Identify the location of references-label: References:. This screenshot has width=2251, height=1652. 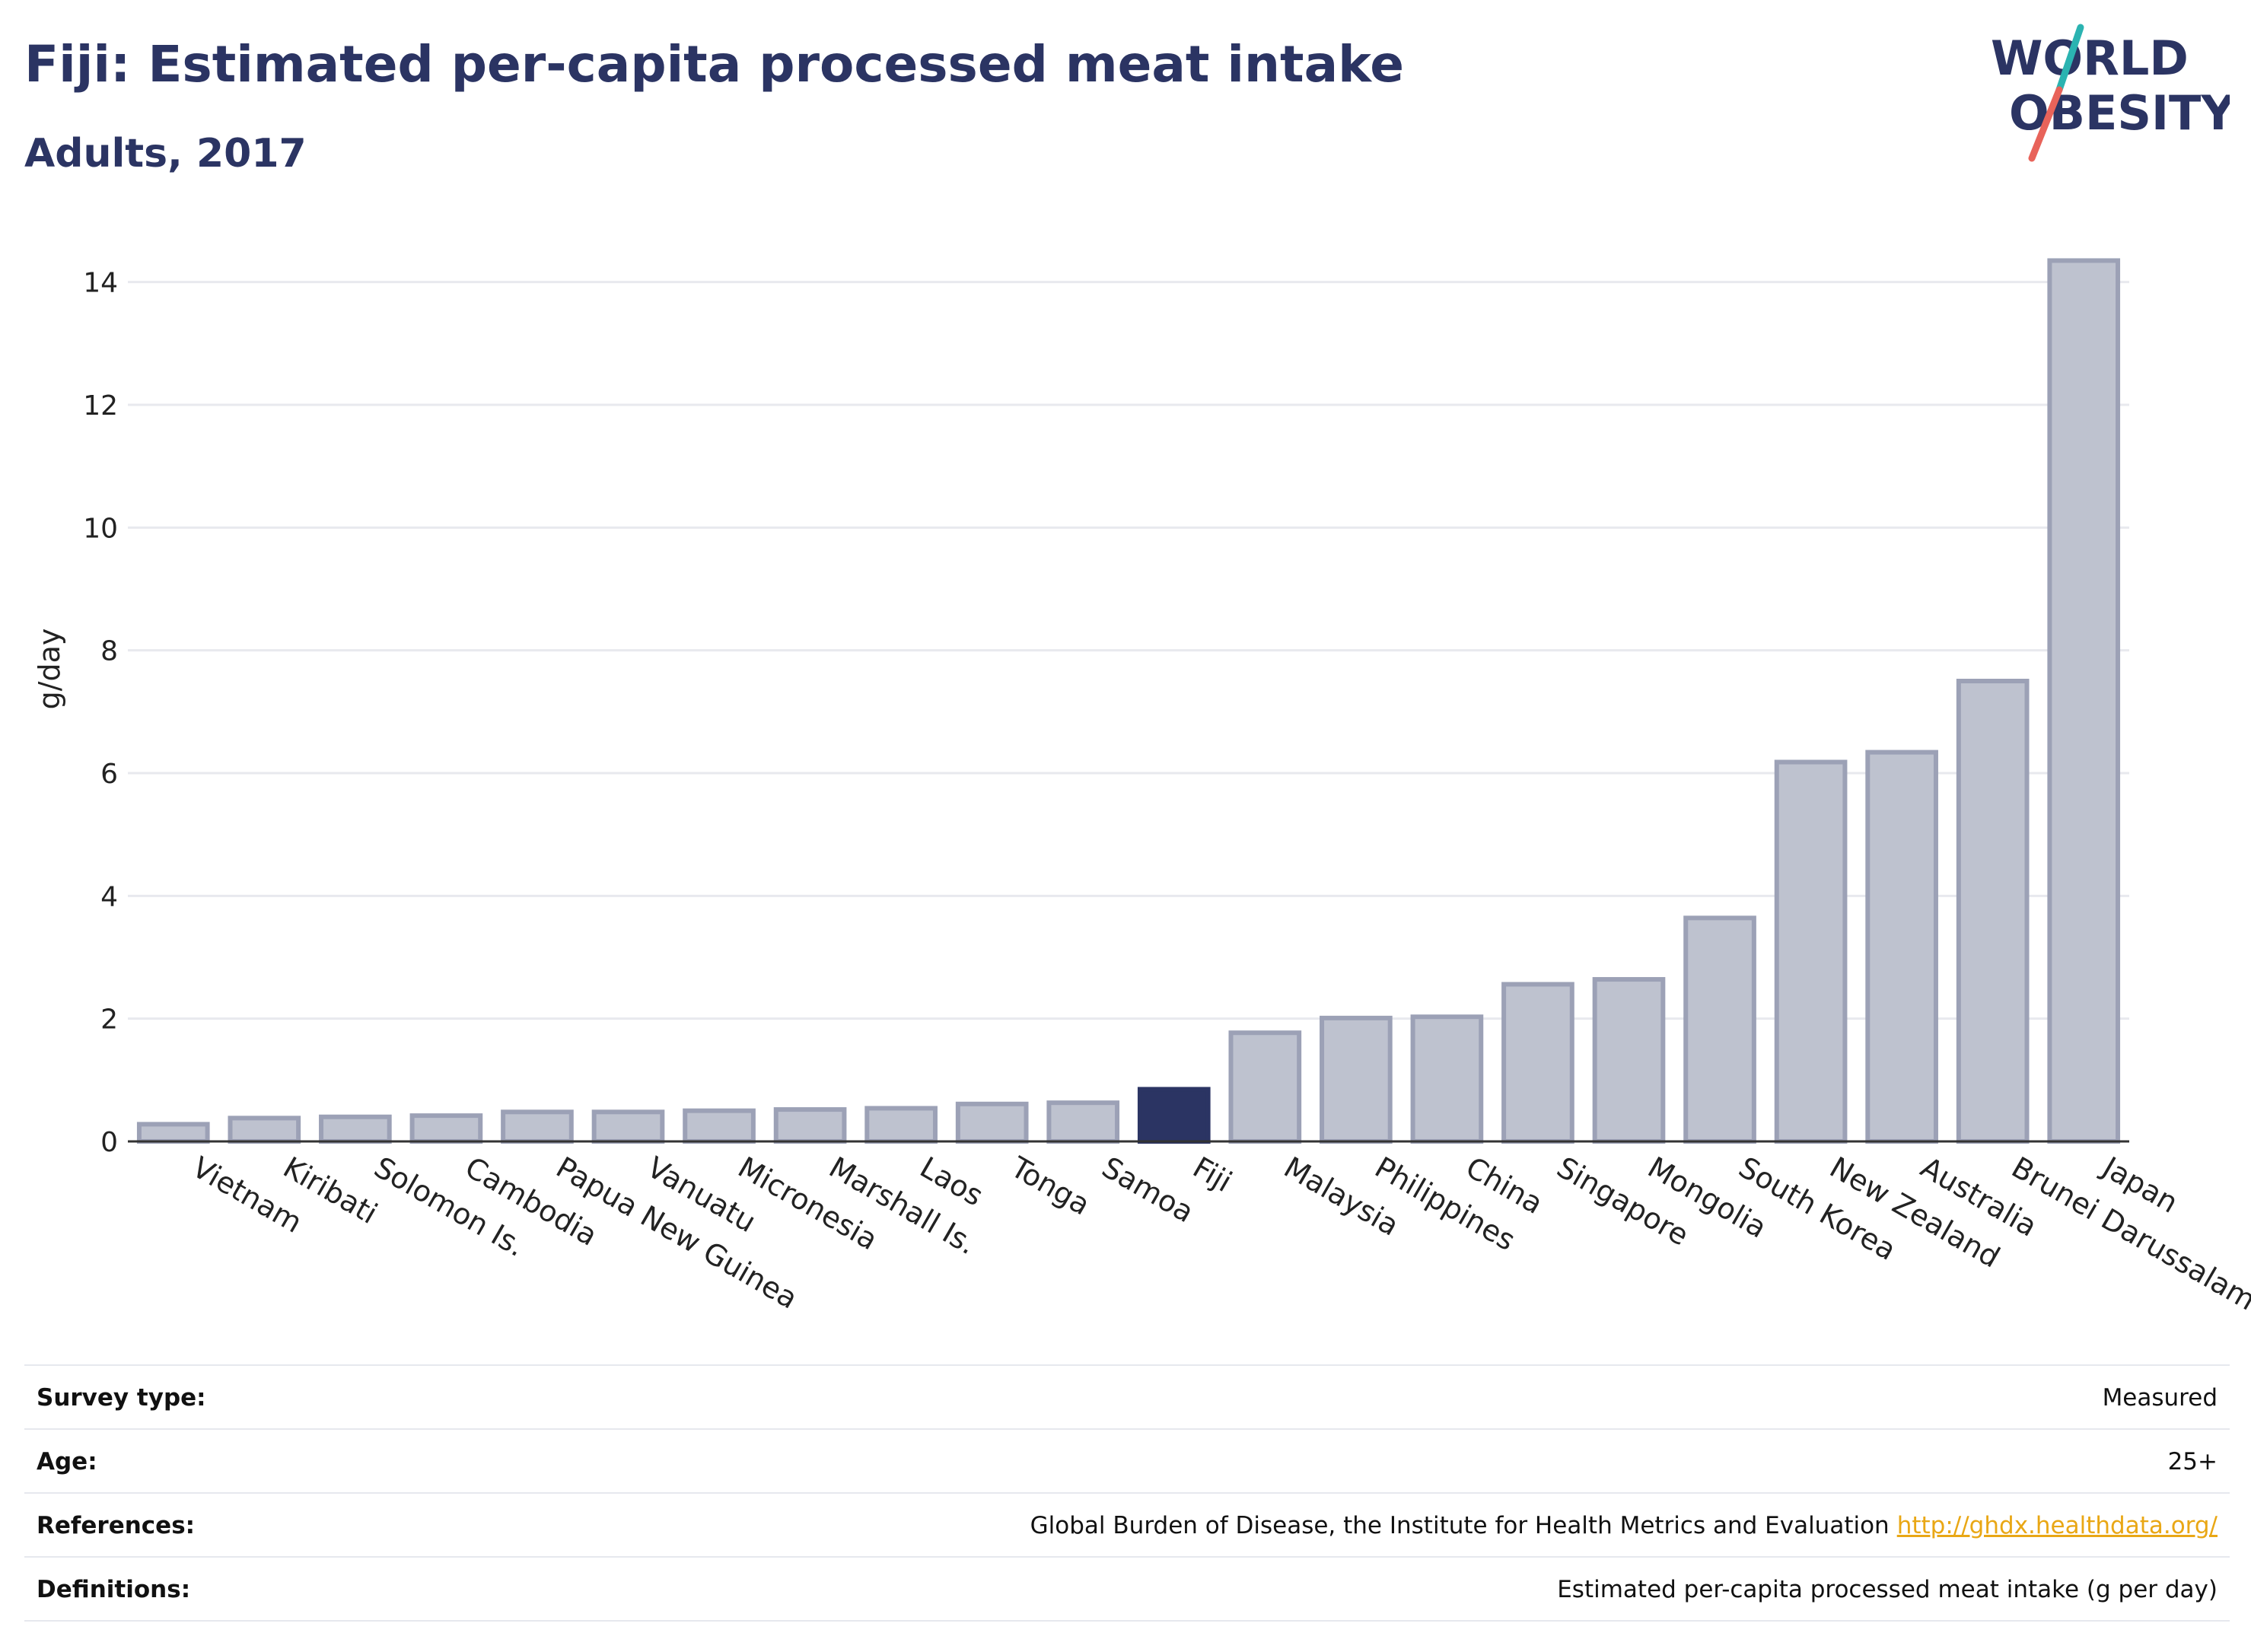
(116, 1525).